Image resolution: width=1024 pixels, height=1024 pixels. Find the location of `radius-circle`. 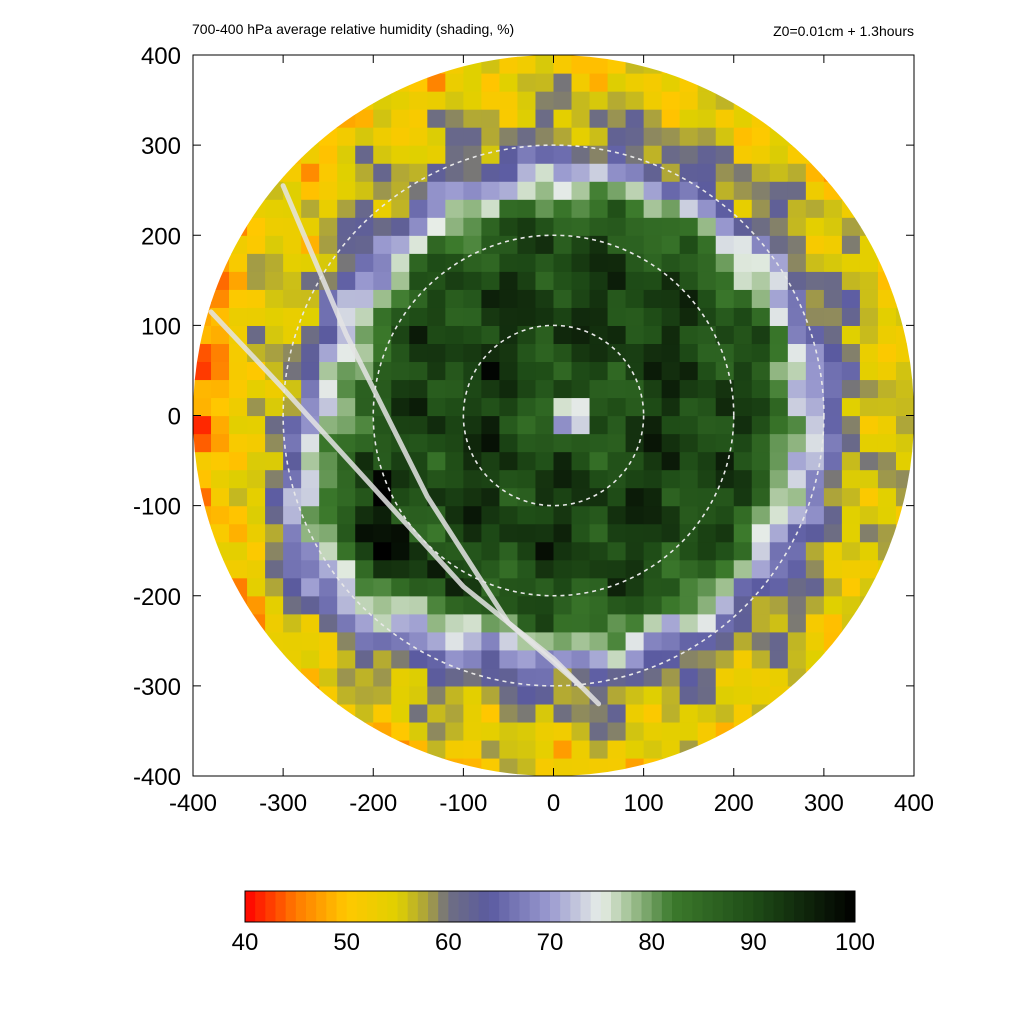

radius-circle is located at coordinates (553, 415).